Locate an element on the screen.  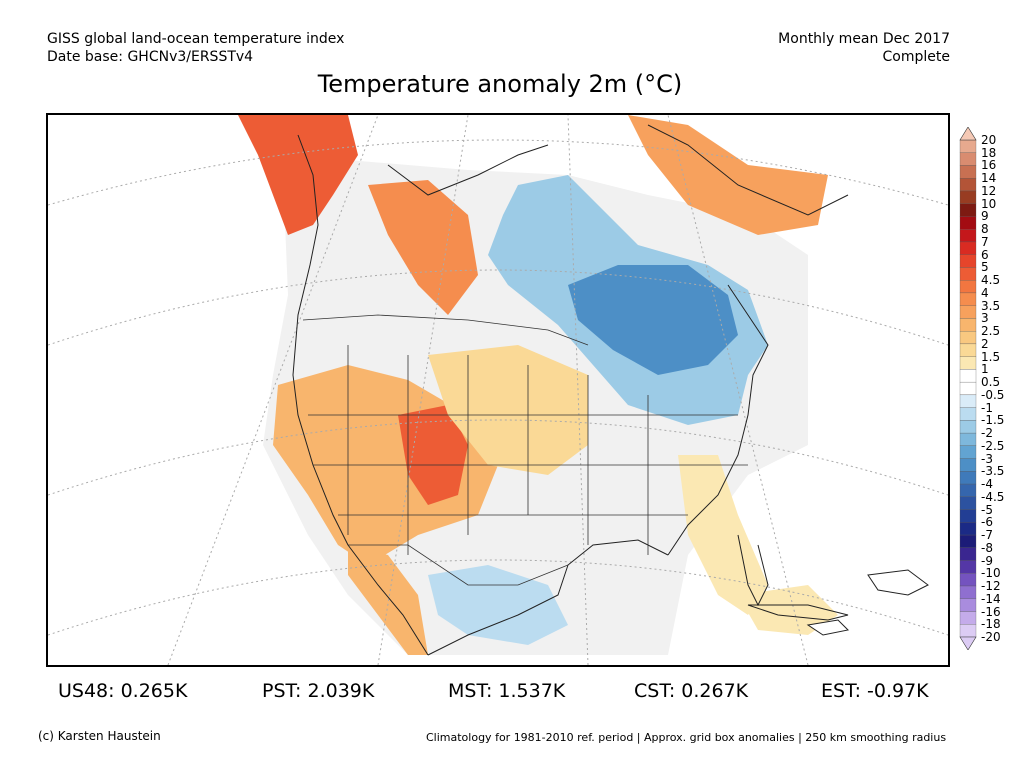
colorbar-tick-label: -7 is located at coordinates (987, 535).